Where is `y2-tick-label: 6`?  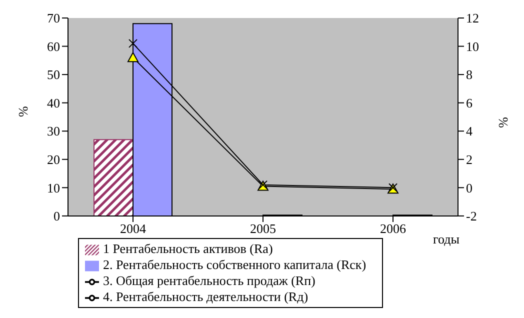 y2-tick-label: 6 is located at coordinates (469, 102).